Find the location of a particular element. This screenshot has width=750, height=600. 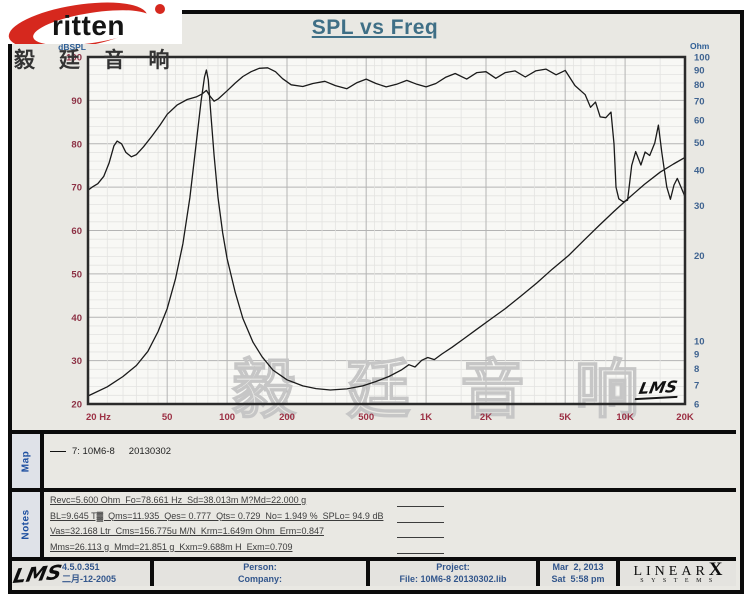

right-axis-tick-label: 8 is located at coordinates (696, 369).